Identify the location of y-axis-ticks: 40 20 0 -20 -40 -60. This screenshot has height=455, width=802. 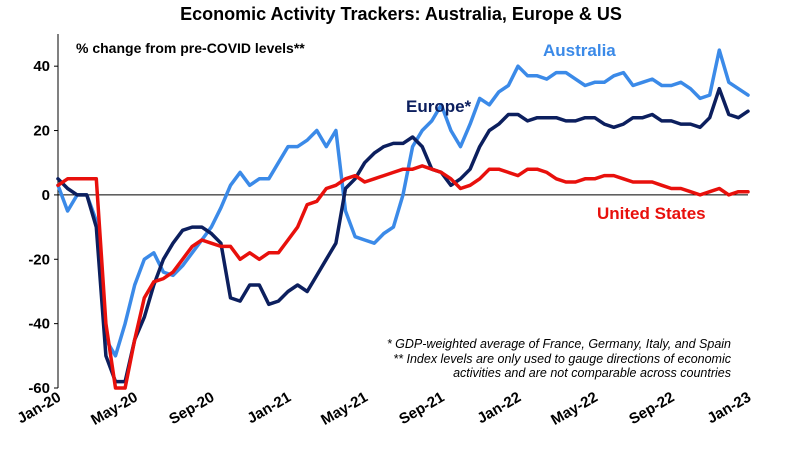
(43, 227).